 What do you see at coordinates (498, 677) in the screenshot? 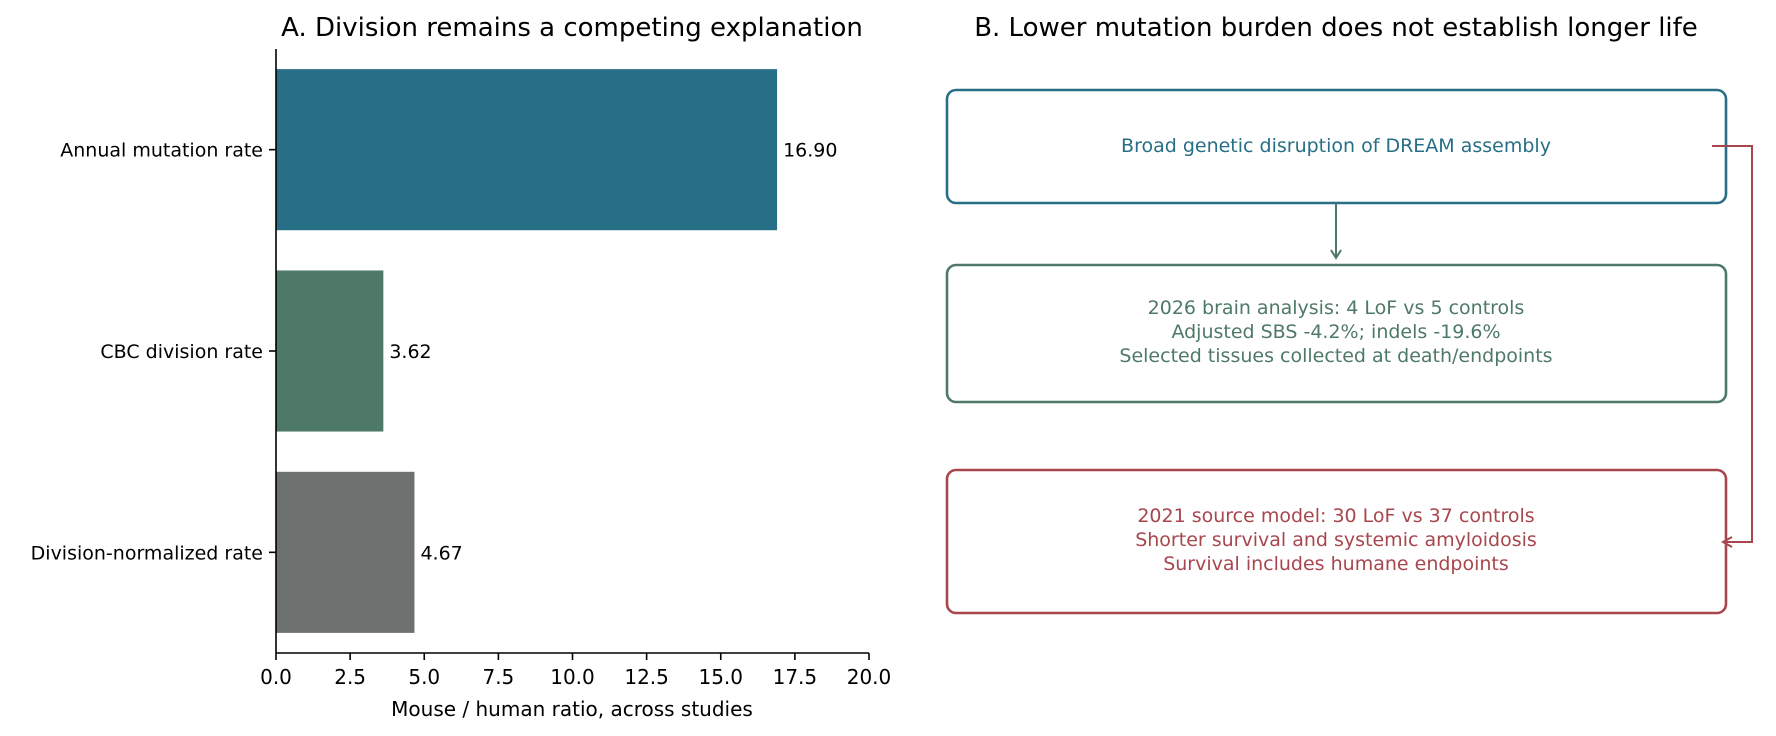
I see `x-tick-label: 7.5` at bounding box center [498, 677].